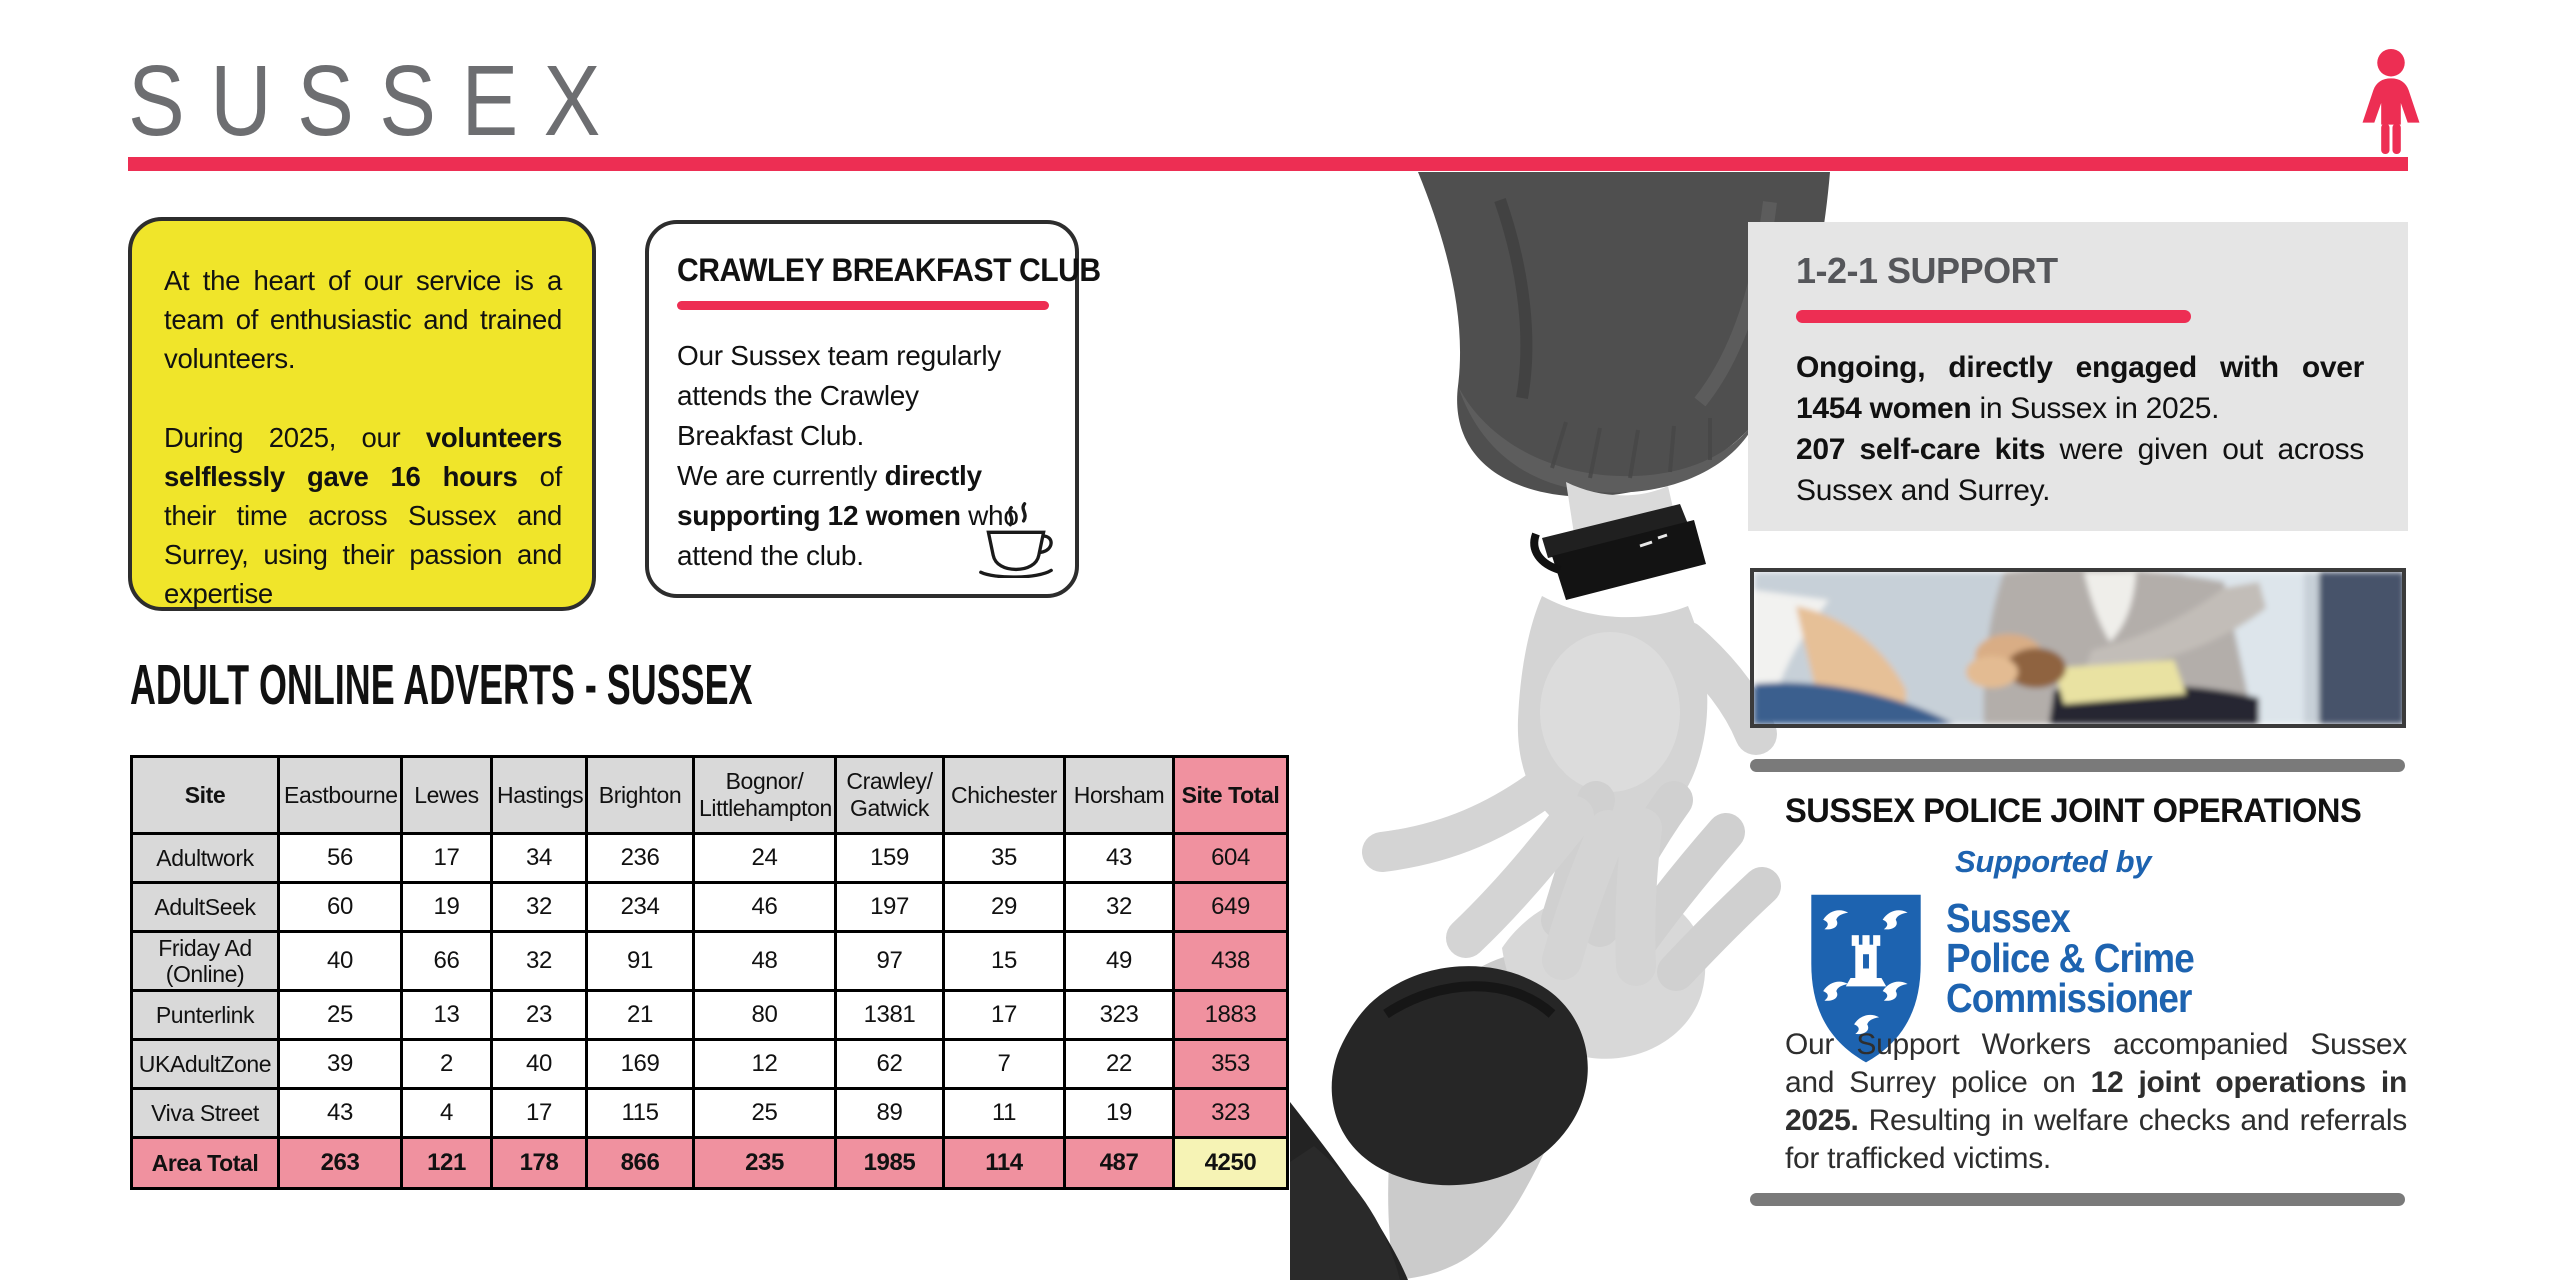 The height and width of the screenshot is (1280, 2560). Describe the element at coordinates (640, 795) in the screenshot. I see `column-header: Brighton` at that location.